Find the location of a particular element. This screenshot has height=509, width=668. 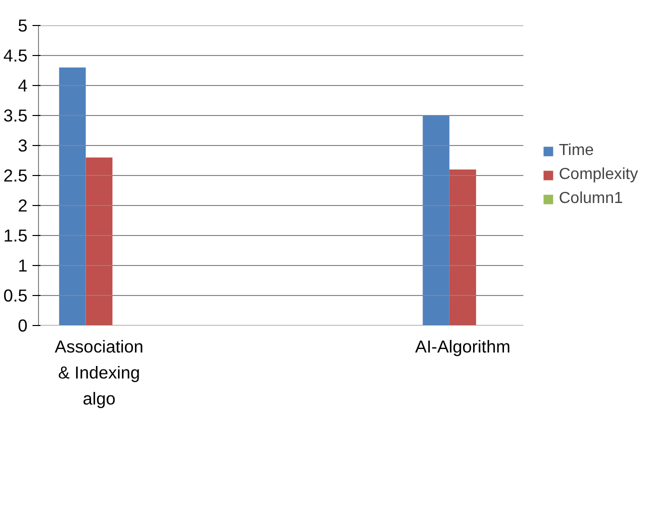

y-tick-label: 4 is located at coordinates (23, 86).